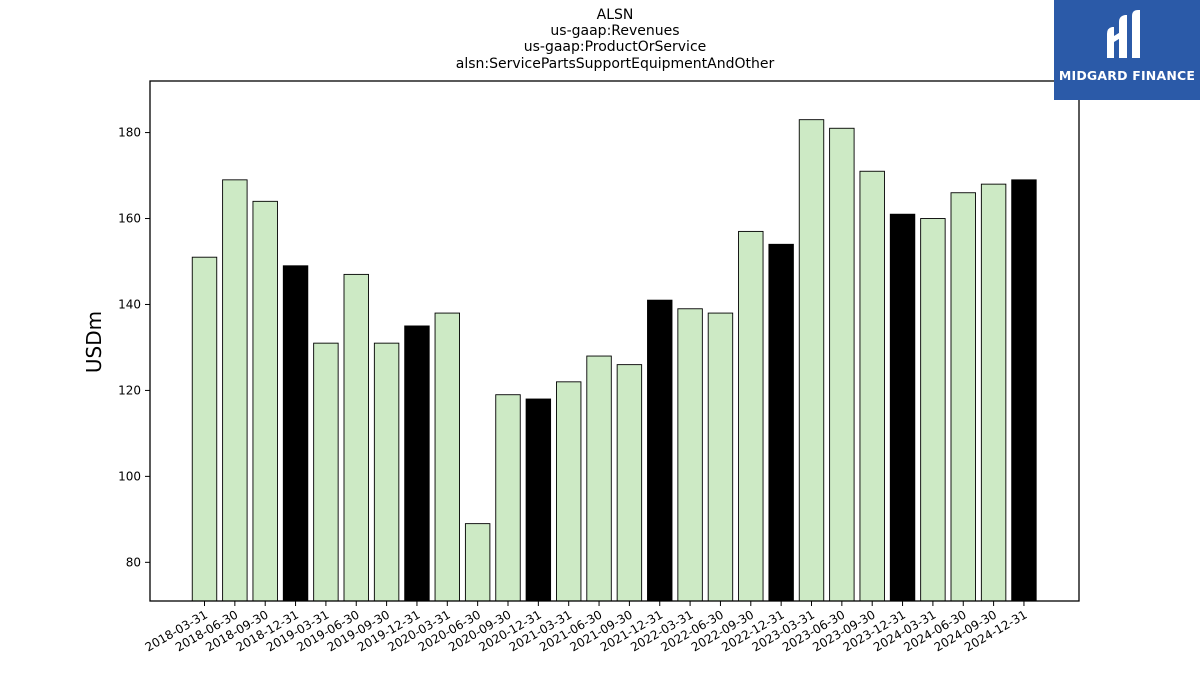 Image resolution: width=1200 pixels, height=675 pixels. What do you see at coordinates (129, 133) in the screenshot?
I see `y-tick-label: 180` at bounding box center [129, 133].